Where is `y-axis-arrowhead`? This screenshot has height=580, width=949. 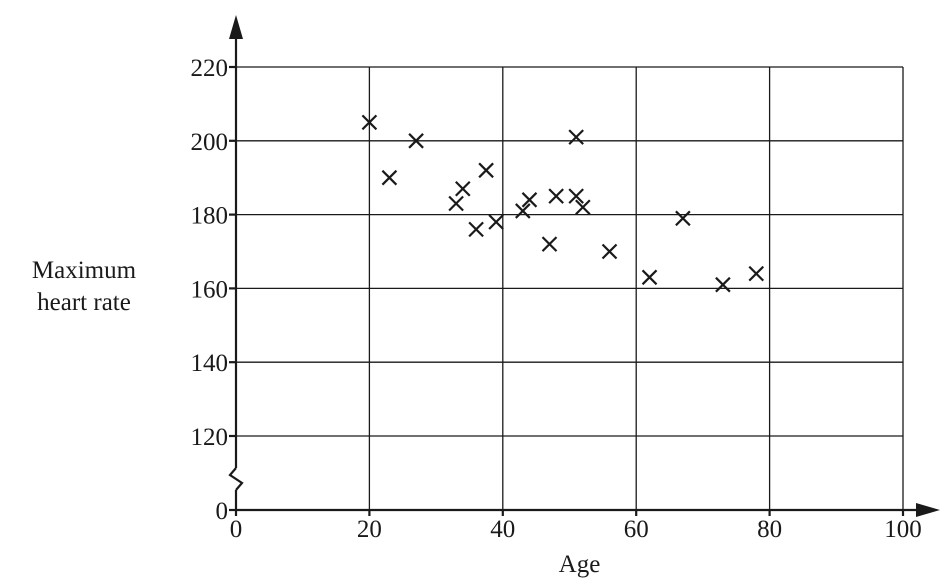
y-axis-arrowhead is located at coordinates (236, 27).